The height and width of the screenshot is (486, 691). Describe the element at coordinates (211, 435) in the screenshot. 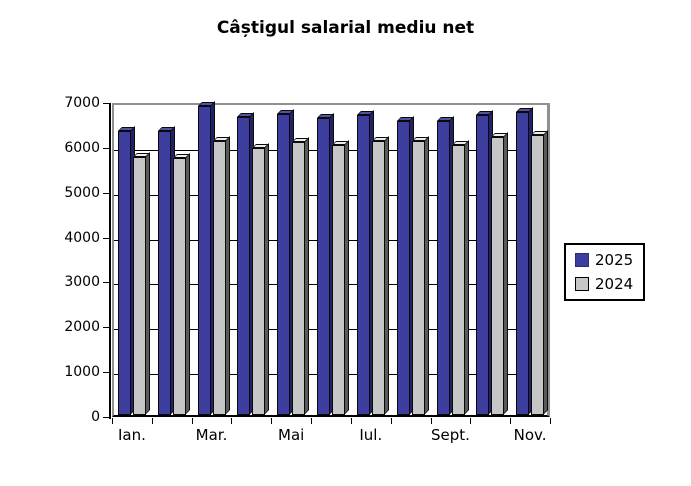

I see `x-tick-label: Mar.` at that location.